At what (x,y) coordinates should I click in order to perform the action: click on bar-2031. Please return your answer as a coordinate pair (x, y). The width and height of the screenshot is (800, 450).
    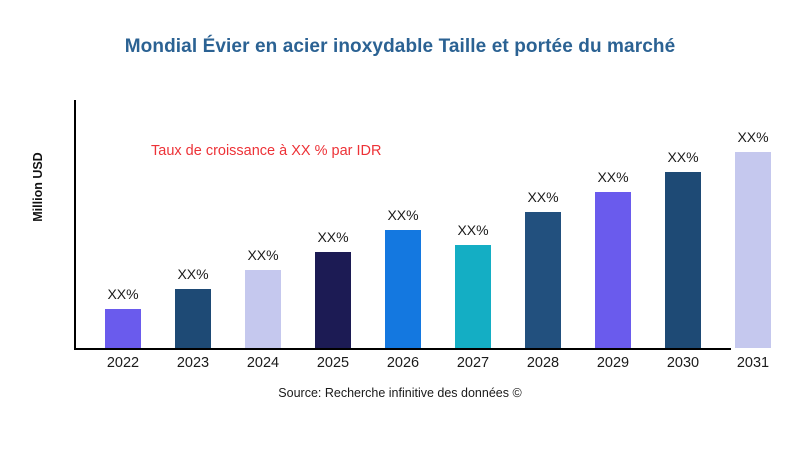
    Looking at the image, I should click on (753, 250).